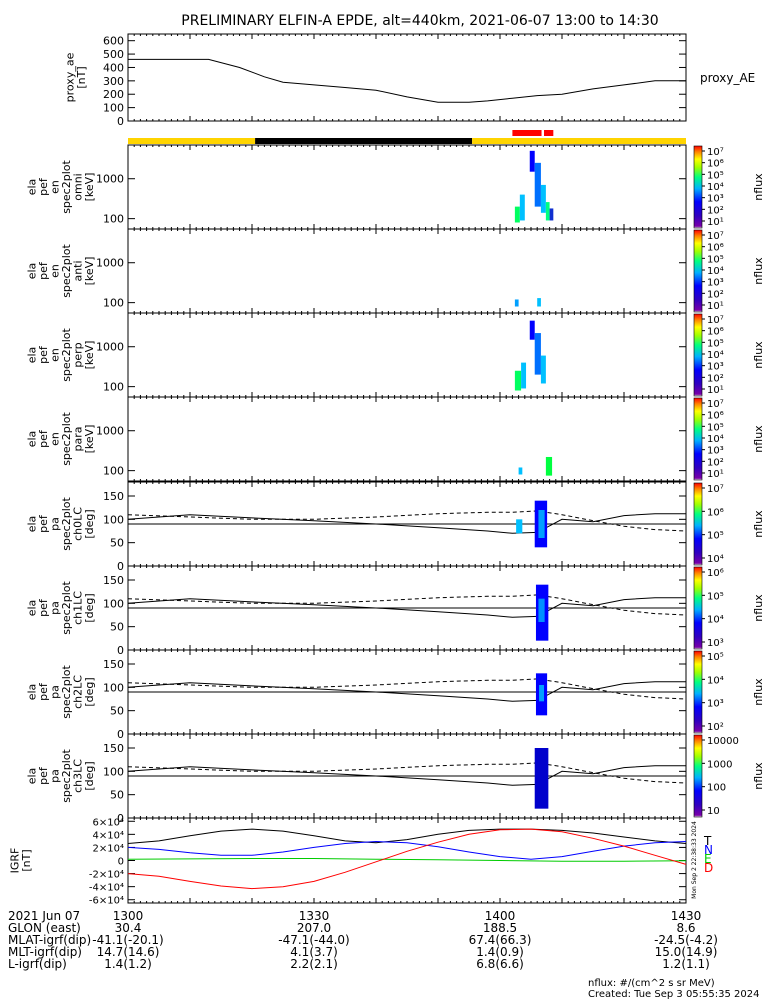 This screenshot has width=775, height=1000. What do you see at coordinates (113, 580) in the screenshot?
I see `pitch-1-ytick-label: 150` at bounding box center [113, 580].